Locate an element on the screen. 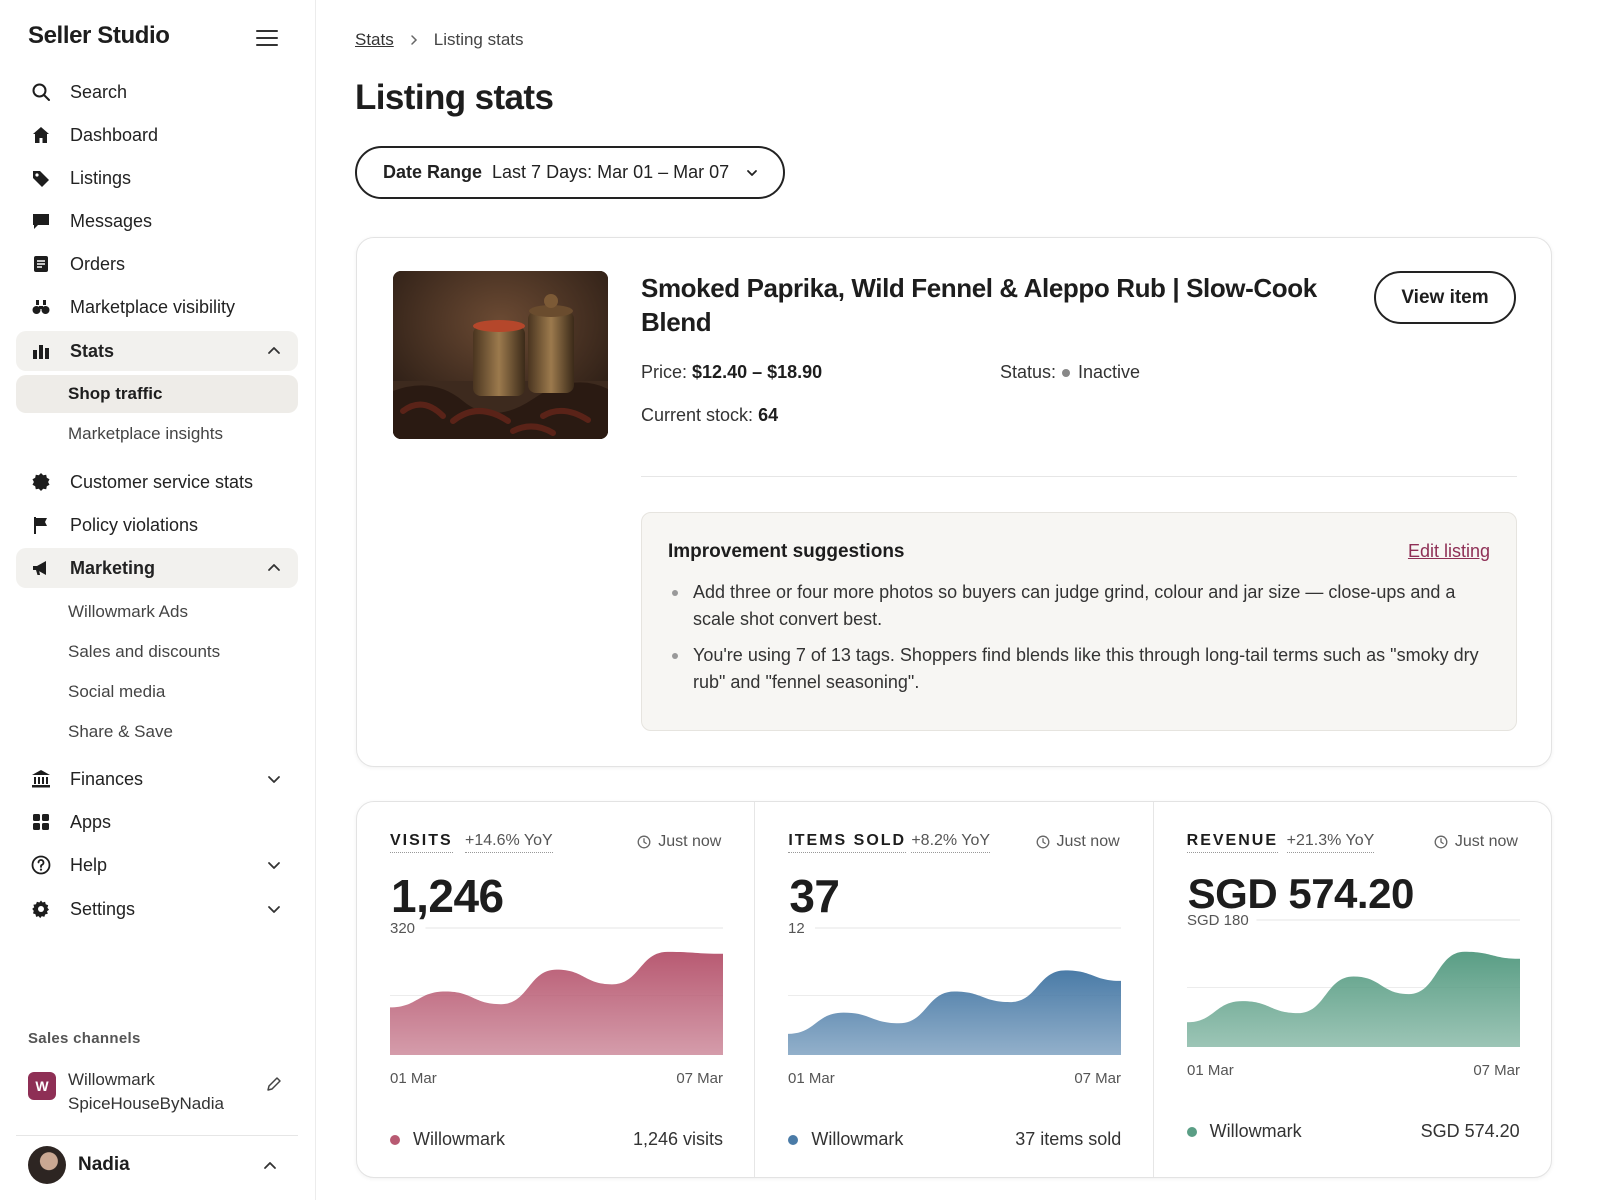 The image size is (1600, 1200). sidebar-item-label: Customer service stats is located at coordinates (162, 481).